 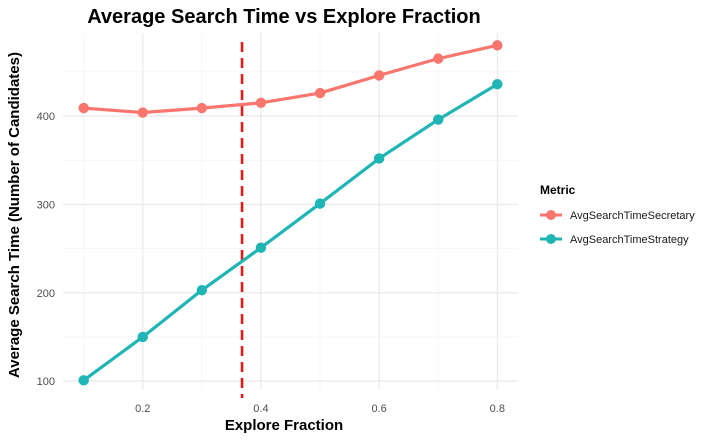 I want to click on y-tick-label: 100, so click(x=46, y=382).